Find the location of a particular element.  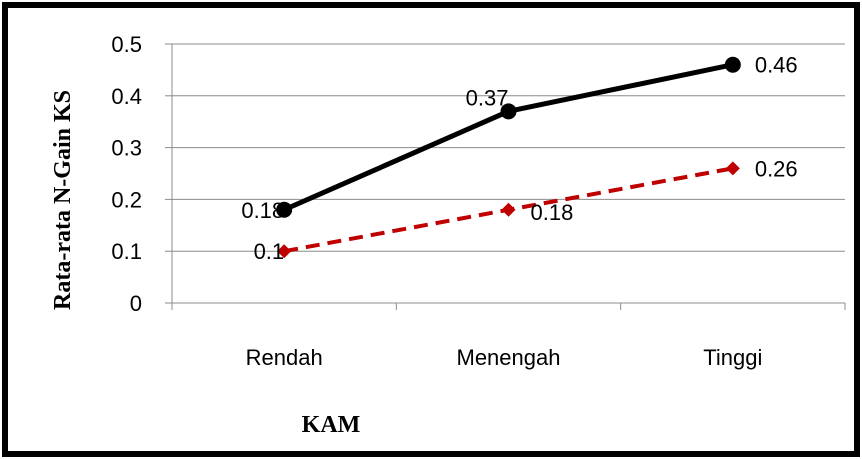

data-label: 0.37 is located at coordinates (487, 97).